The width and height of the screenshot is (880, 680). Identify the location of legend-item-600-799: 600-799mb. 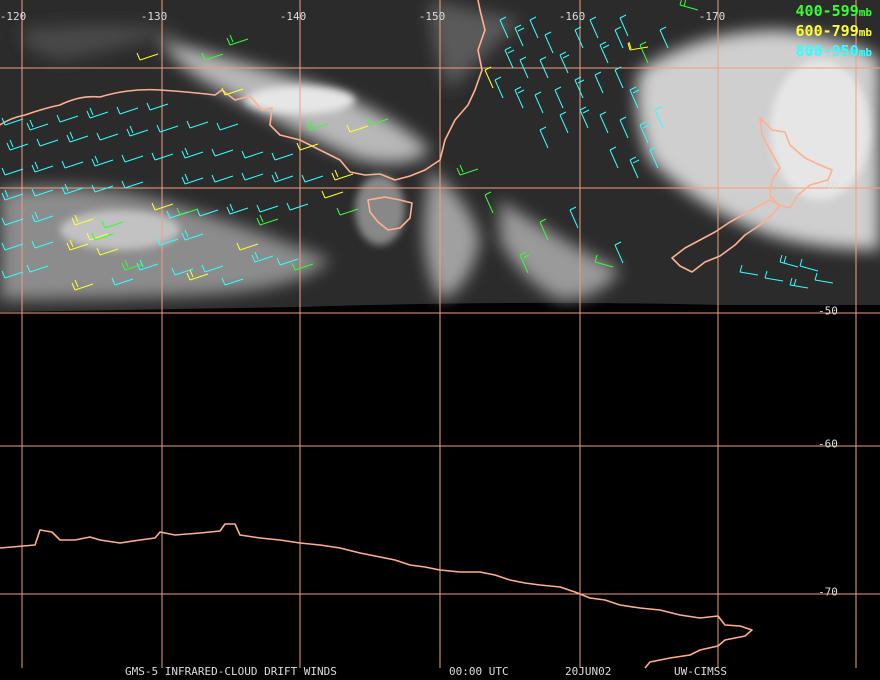
(833, 31).